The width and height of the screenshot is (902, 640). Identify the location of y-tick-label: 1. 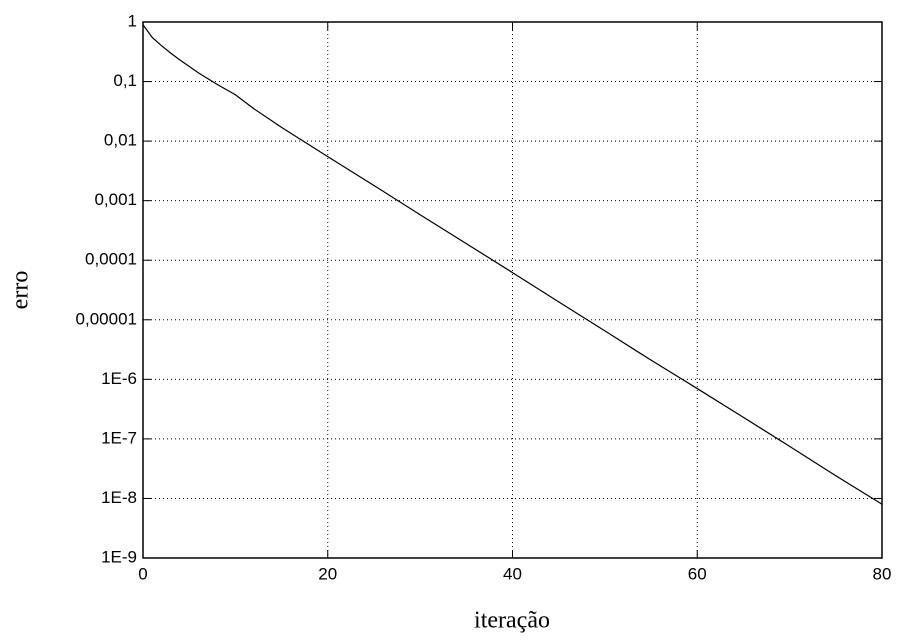
(132, 20).